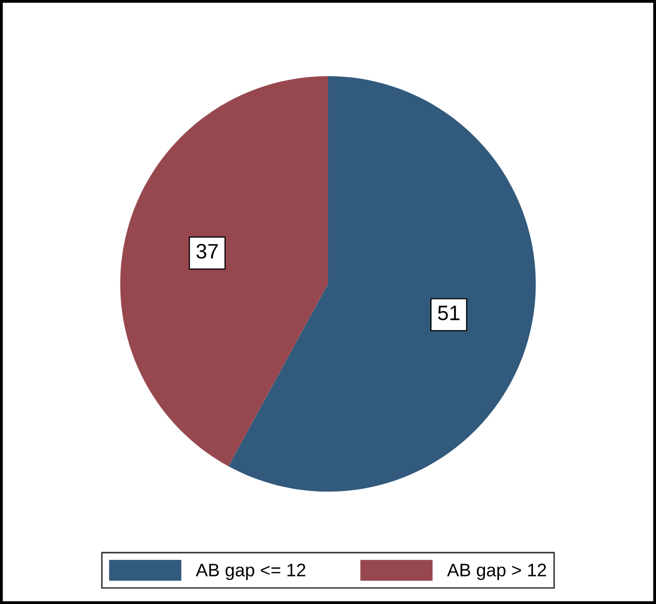  I want to click on data-label: 51, so click(449, 313).